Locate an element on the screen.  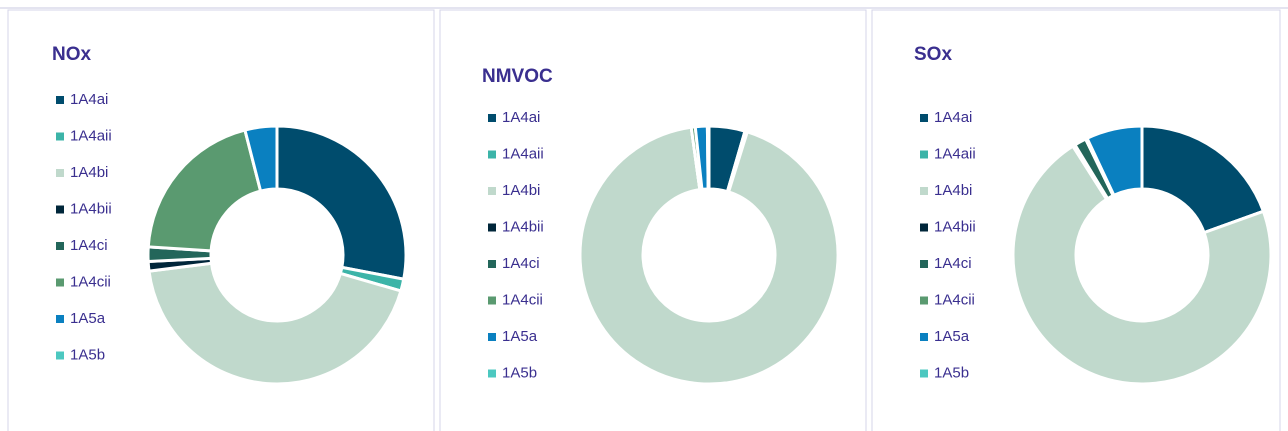
chart-title: NOx is located at coordinates (72, 54).